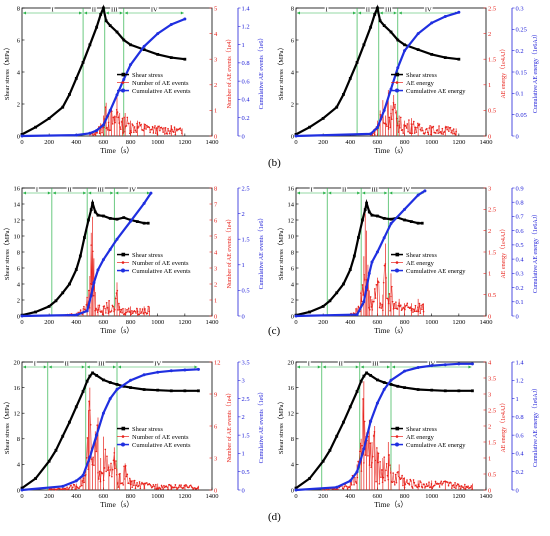 The image size is (550, 536). Describe the element at coordinates (147, 255) in the screenshot. I see `legend-entry: Shear stress` at that location.